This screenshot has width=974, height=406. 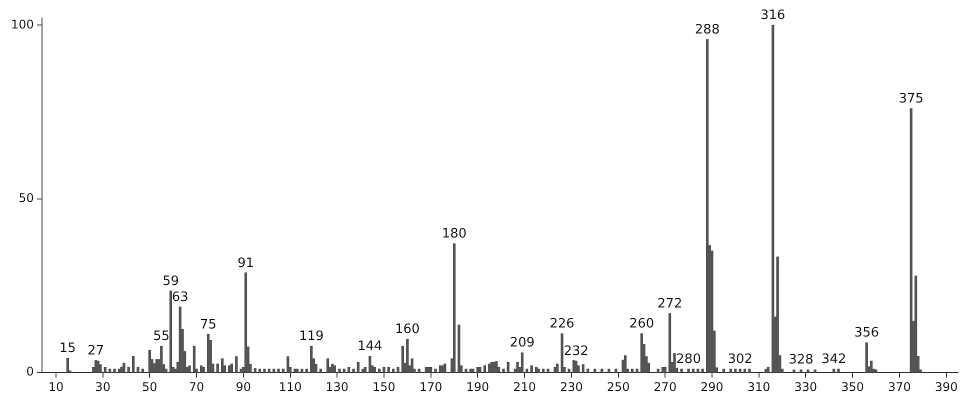 I want to click on y-tick-label: 0, so click(x=30, y=371).